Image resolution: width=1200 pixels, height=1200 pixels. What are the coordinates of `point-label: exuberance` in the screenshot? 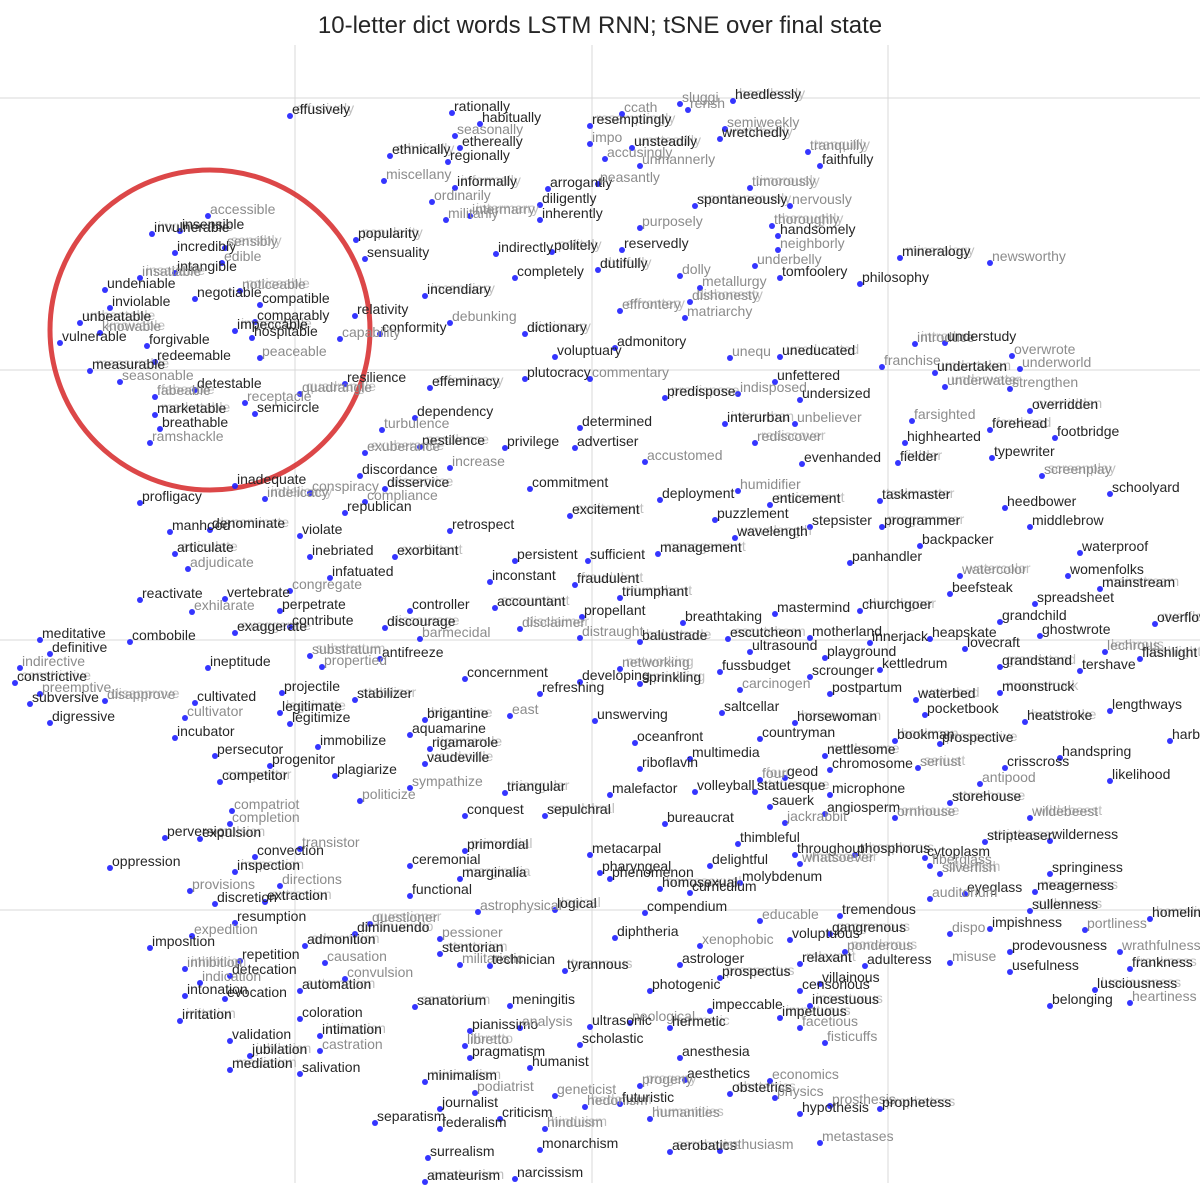 It's located at (403, 446).